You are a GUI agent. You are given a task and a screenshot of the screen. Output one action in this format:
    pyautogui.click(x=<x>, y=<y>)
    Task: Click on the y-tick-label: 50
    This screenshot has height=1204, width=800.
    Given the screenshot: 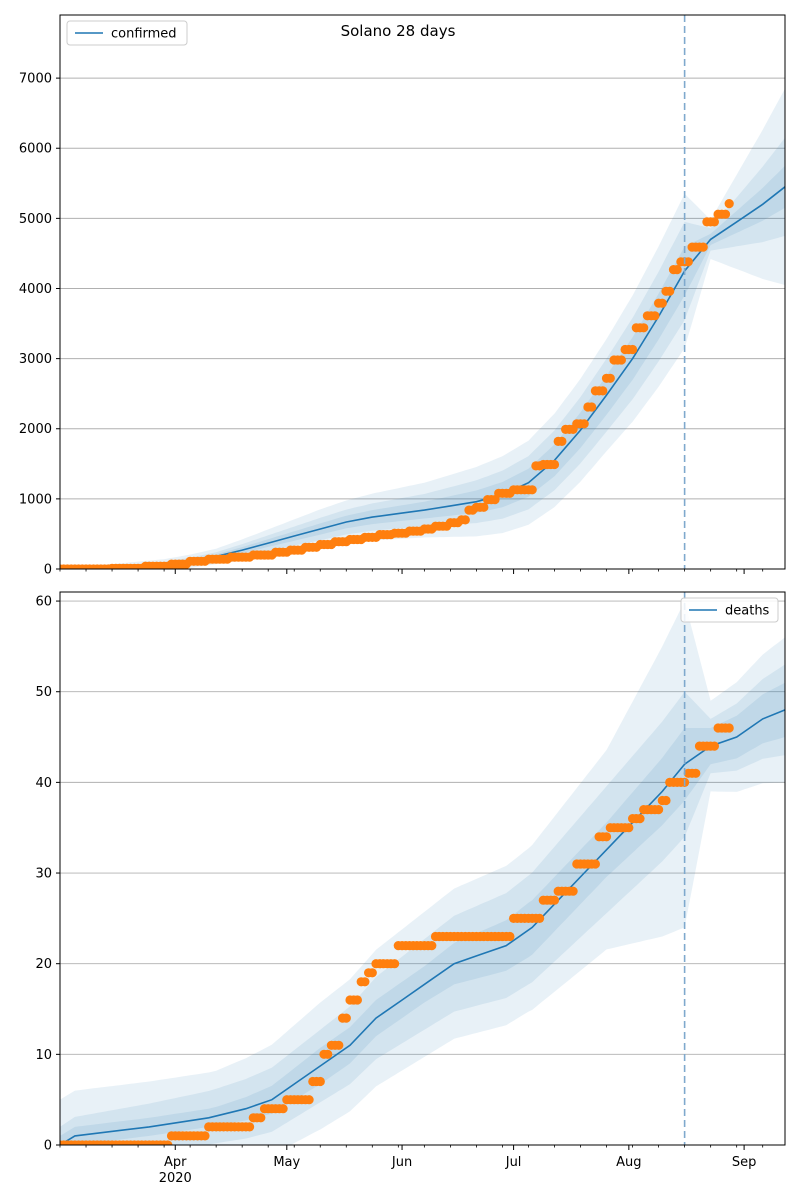 What is the action you would take?
    pyautogui.click(x=43, y=692)
    